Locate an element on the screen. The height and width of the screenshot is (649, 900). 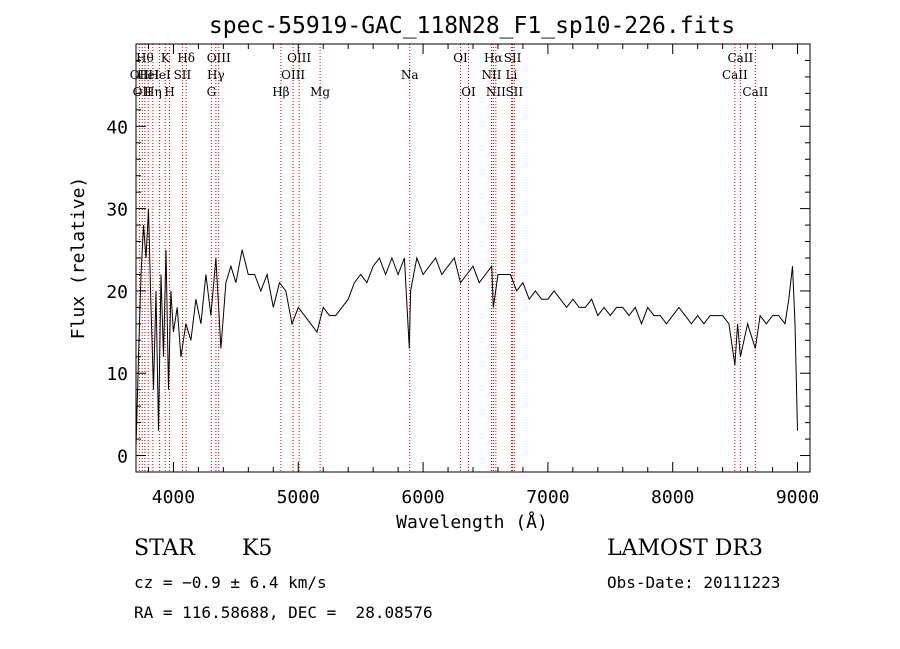
x-tick-label: 6000 is located at coordinates (422, 497).